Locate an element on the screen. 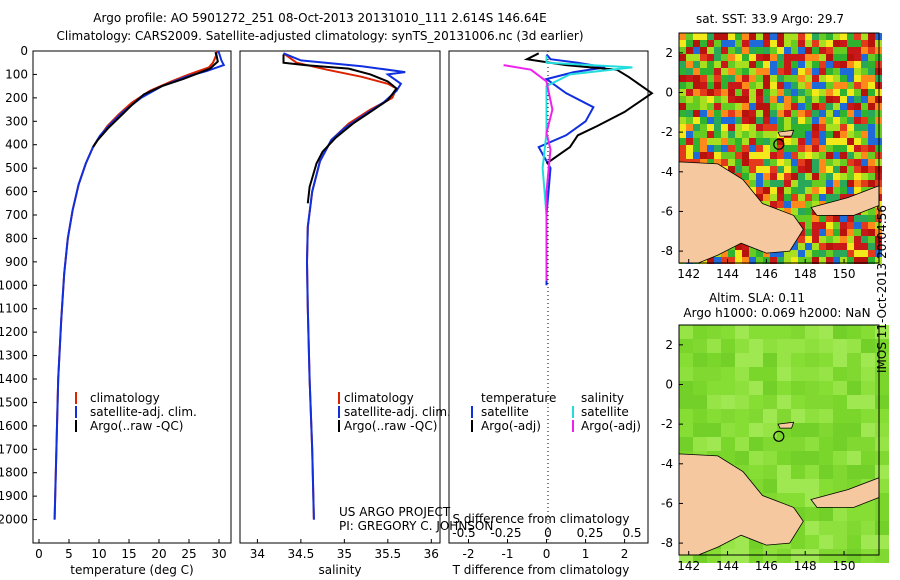 This screenshot has height=580, width=900. map-x-tick-label: 144 is located at coordinates (727, 274).